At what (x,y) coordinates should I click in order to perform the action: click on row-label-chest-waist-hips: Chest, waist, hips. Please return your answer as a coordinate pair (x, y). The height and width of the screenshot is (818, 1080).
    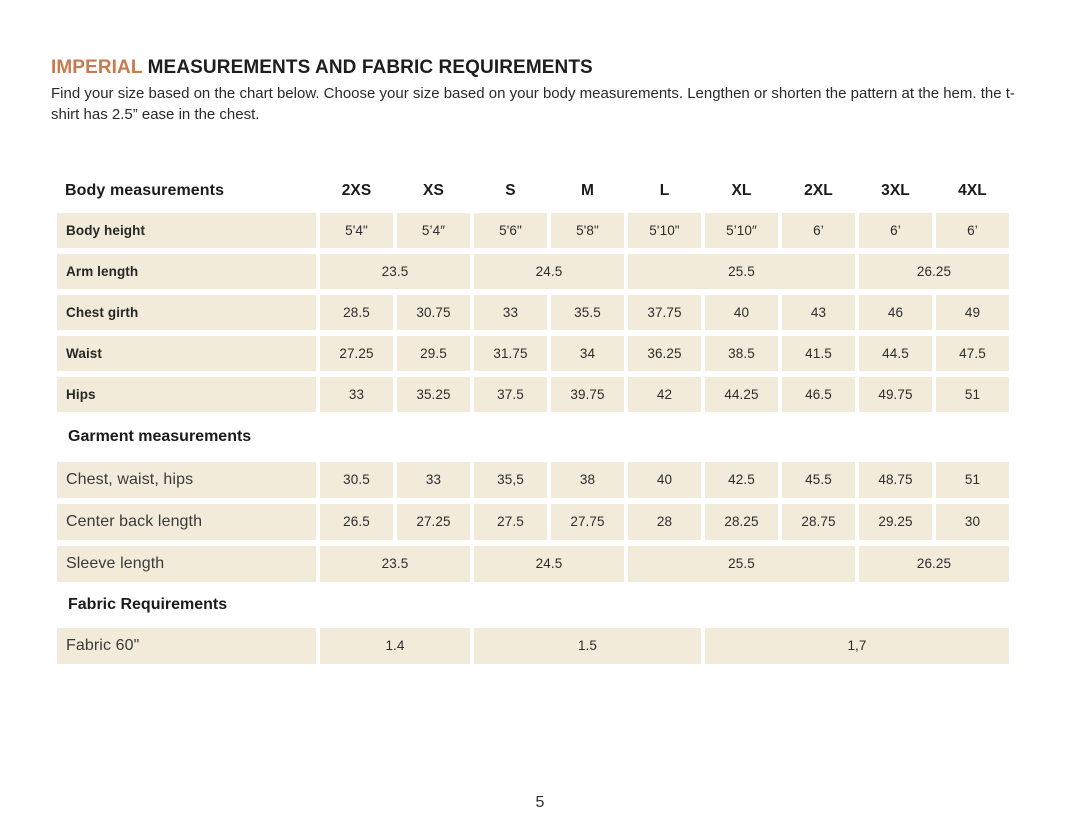
    Looking at the image, I should click on (186, 479).